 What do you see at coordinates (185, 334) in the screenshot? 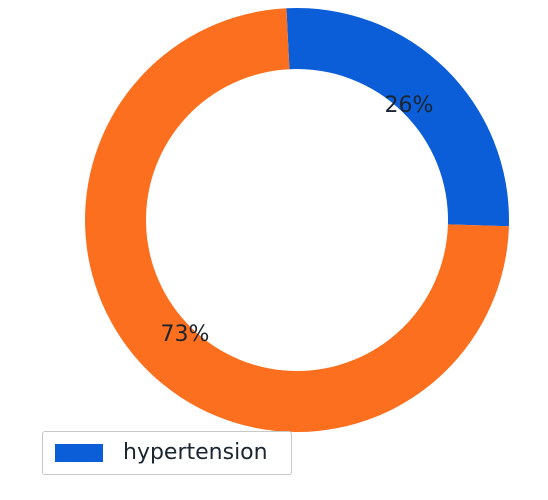
I see `slice-label-2: 73%` at bounding box center [185, 334].